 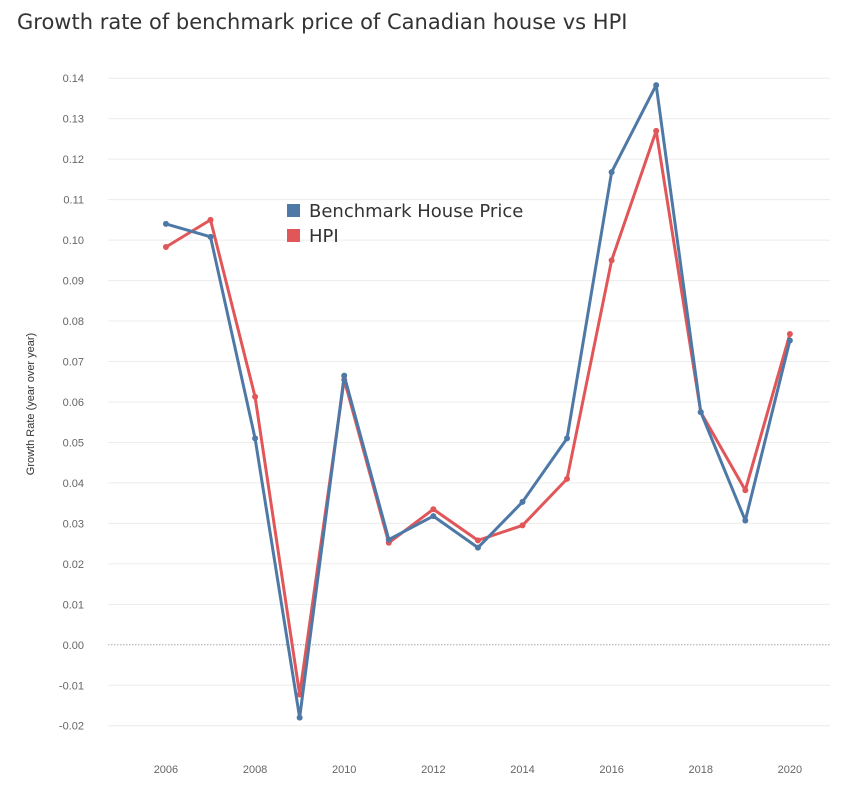 What do you see at coordinates (522, 770) in the screenshot?
I see `x-tick-label: 2014` at bounding box center [522, 770].